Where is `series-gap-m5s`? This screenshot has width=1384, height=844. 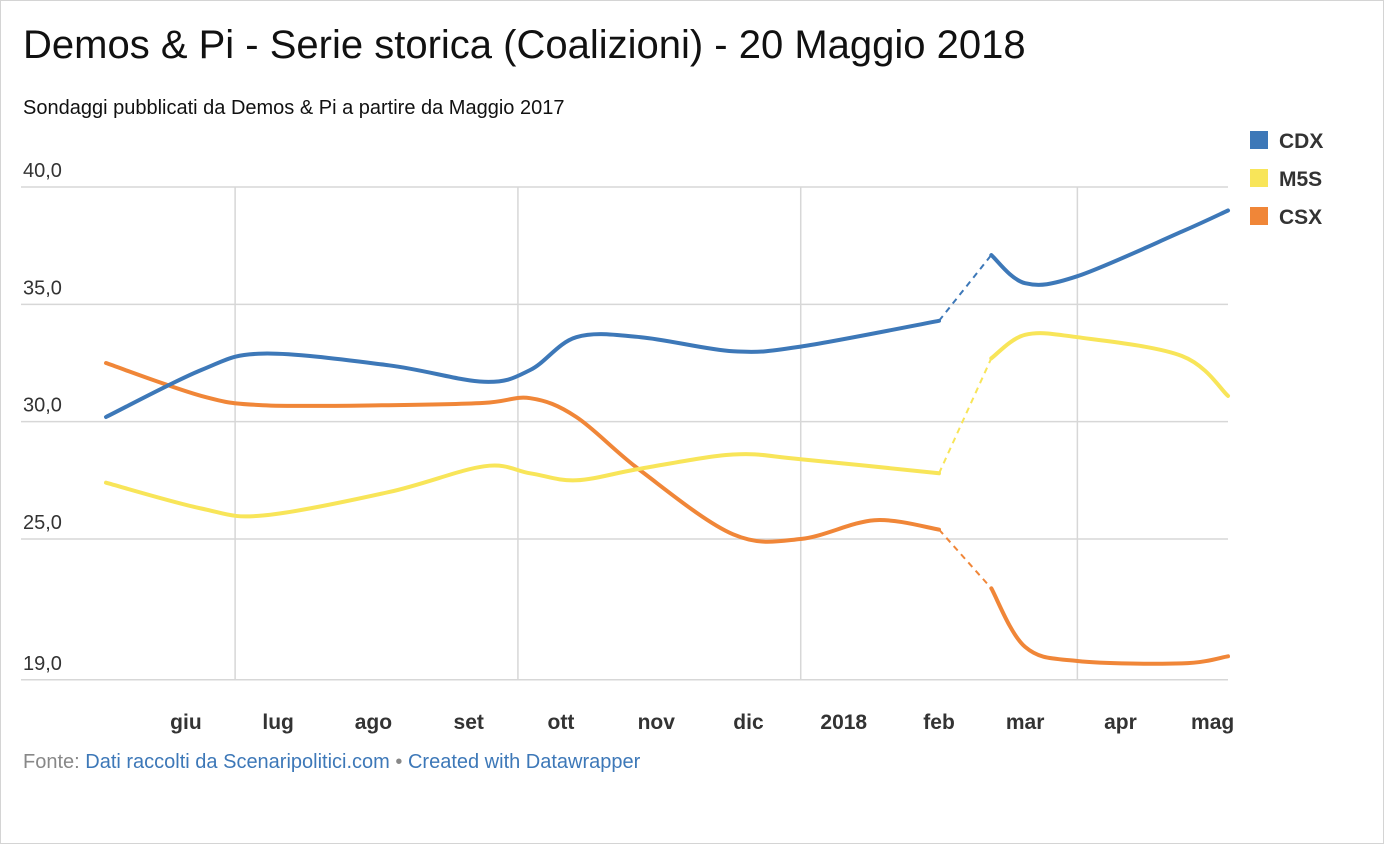
series-gap-m5s is located at coordinates (965, 415).